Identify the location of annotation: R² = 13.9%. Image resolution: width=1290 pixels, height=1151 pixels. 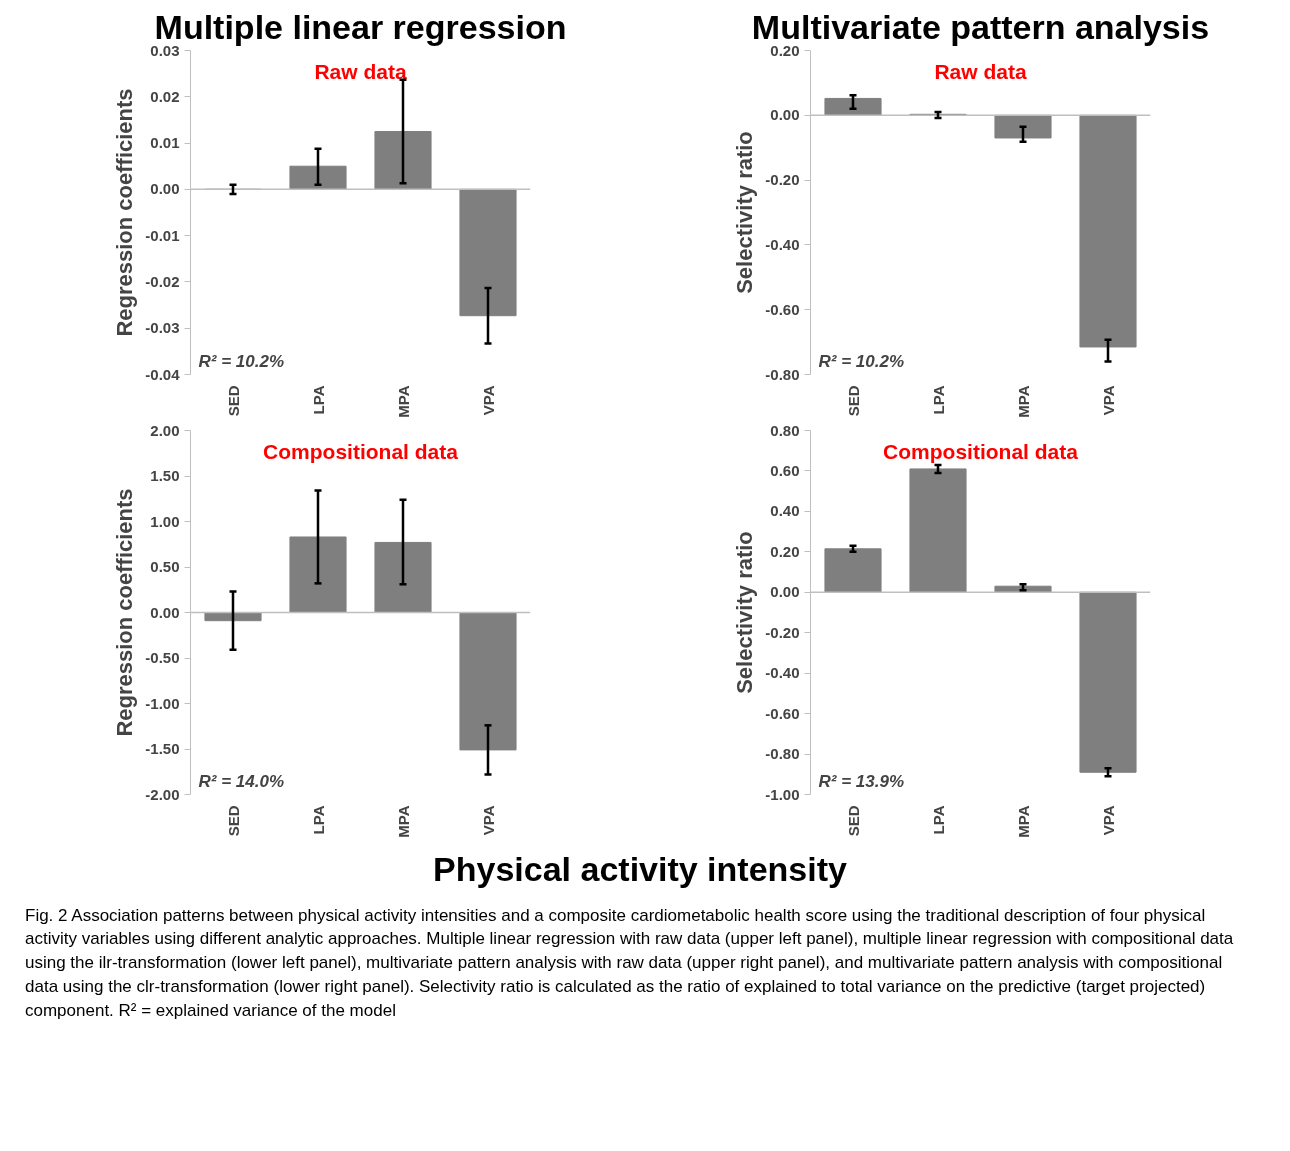
(861, 781).